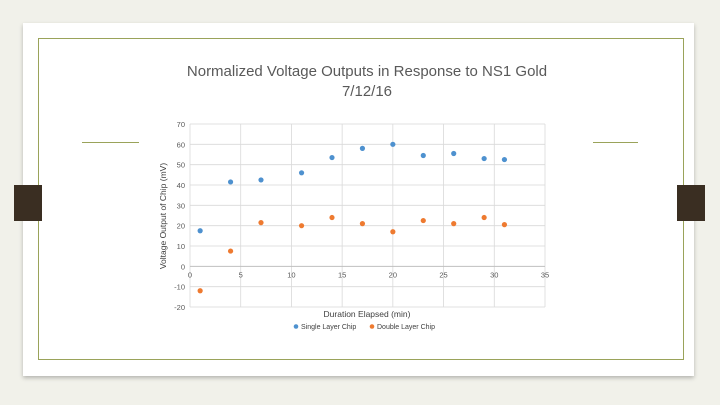 Image resolution: width=720 pixels, height=405 pixels. What do you see at coordinates (181, 246) in the screenshot?
I see `y-tick-label: 10` at bounding box center [181, 246].